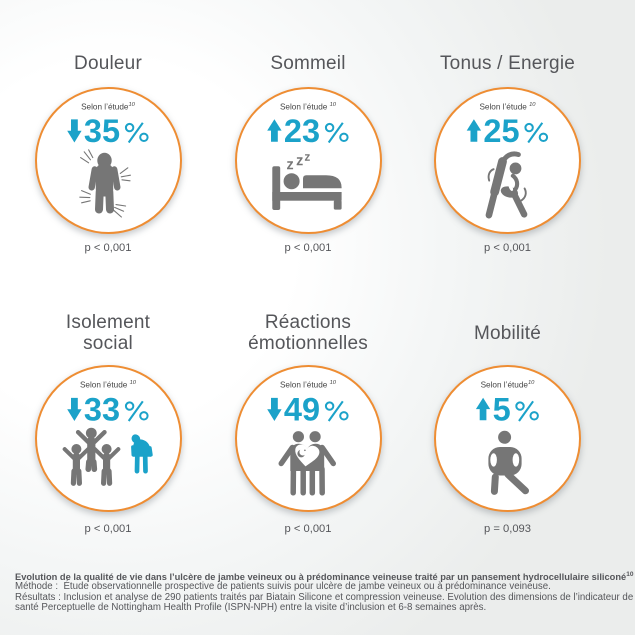 This screenshot has height=635, width=635. Describe the element at coordinates (502, 409) in the screenshot. I see `svg-text: 5` at that location.